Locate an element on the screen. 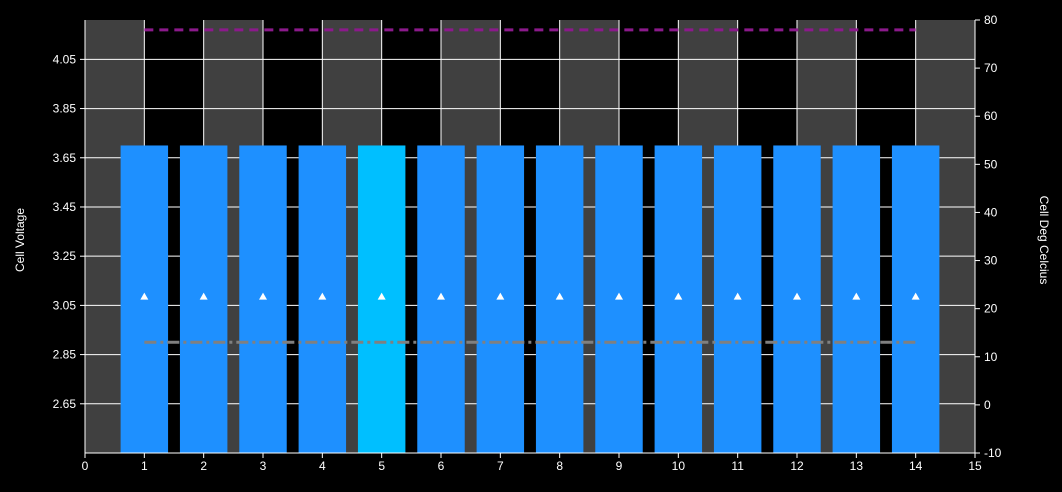 The height and width of the screenshot is (492, 1062). y2-tick-label: 80 is located at coordinates (991, 20).